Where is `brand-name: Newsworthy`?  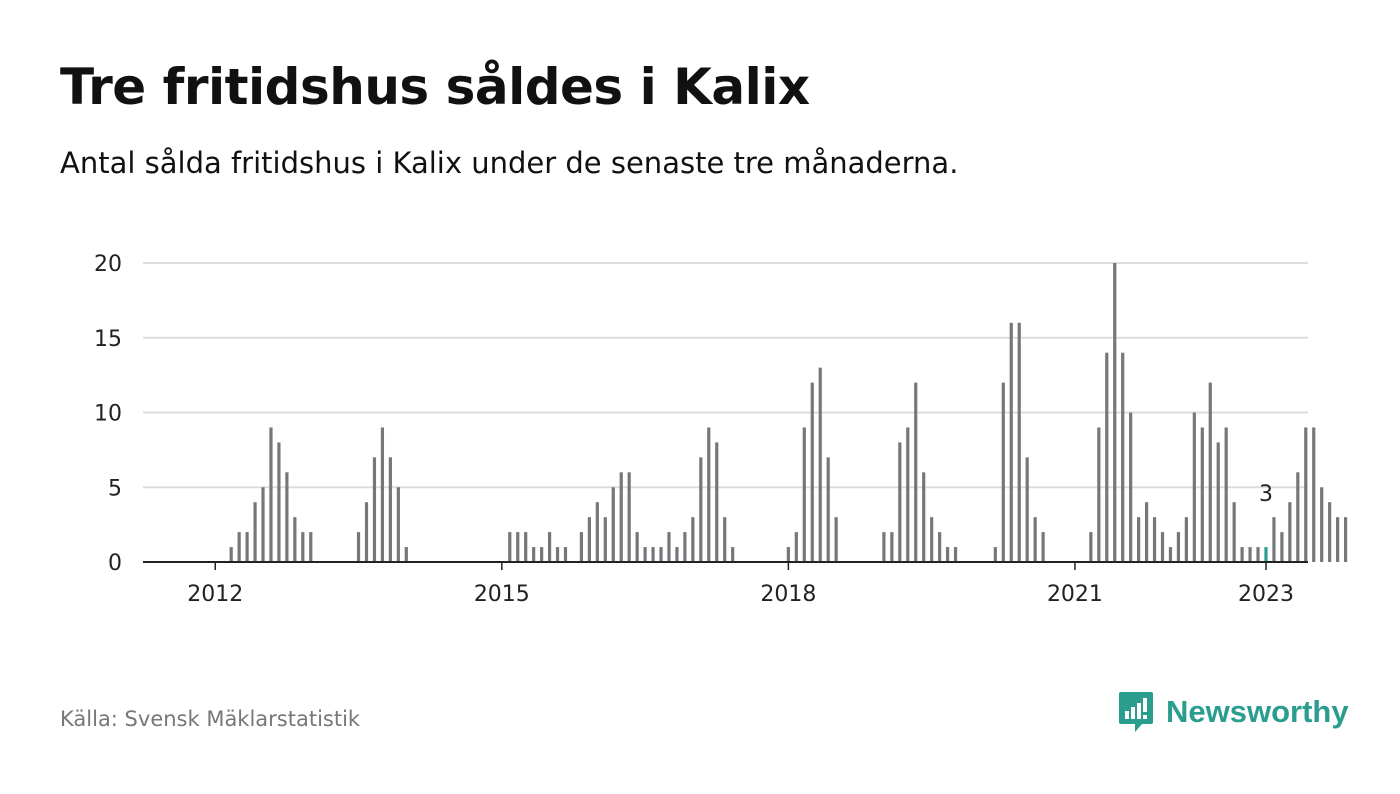
brand-name: Newsworthy is located at coordinates (1257, 711).